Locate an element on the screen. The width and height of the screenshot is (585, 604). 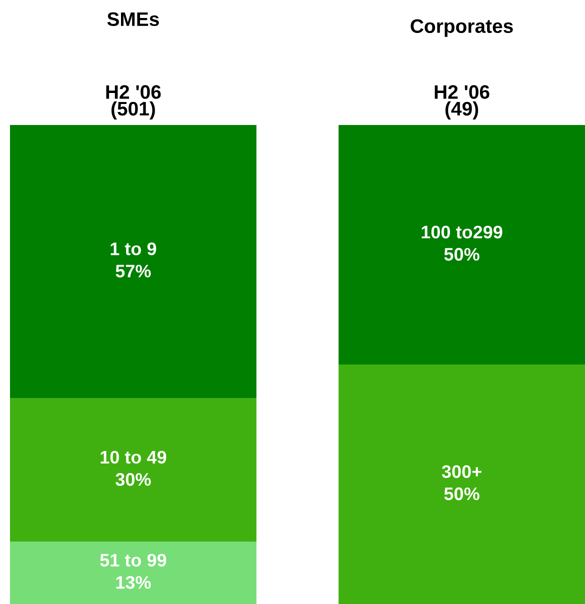
series-label: 51 to 99 is located at coordinates (133, 560).